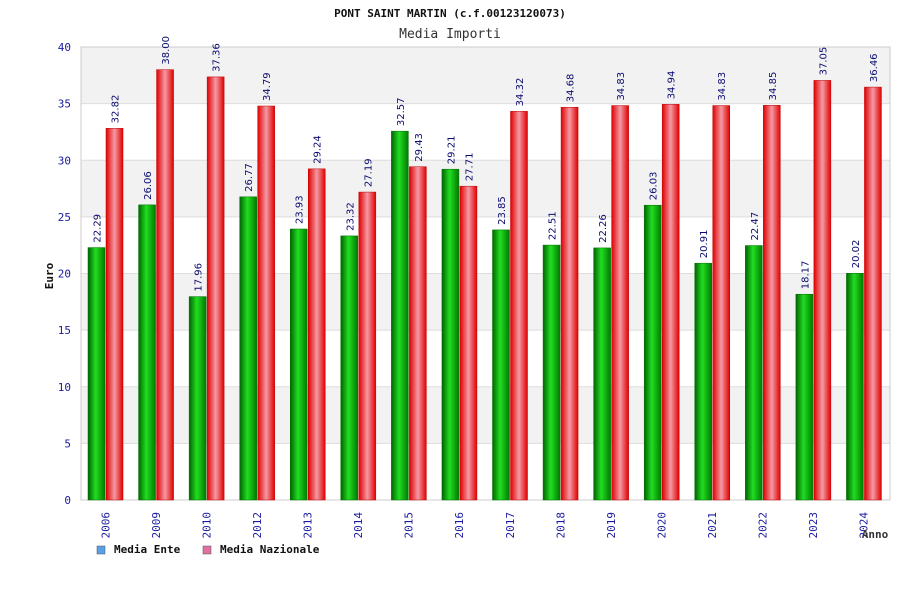  What do you see at coordinates (571, 88) in the screenshot?
I see `data-label: 34.68` at bounding box center [571, 88].